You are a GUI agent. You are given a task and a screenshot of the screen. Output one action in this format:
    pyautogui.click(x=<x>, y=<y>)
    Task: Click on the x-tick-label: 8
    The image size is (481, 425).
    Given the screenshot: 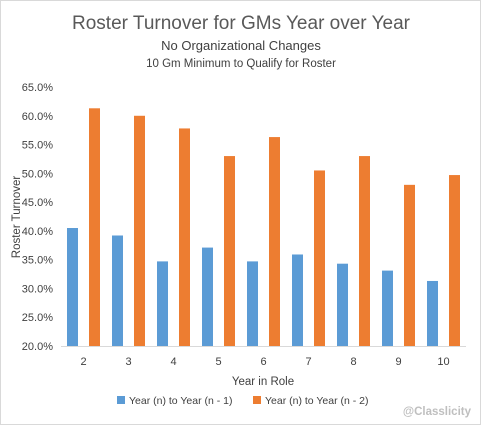 What is the action you would take?
    pyautogui.click(x=353, y=362)
    